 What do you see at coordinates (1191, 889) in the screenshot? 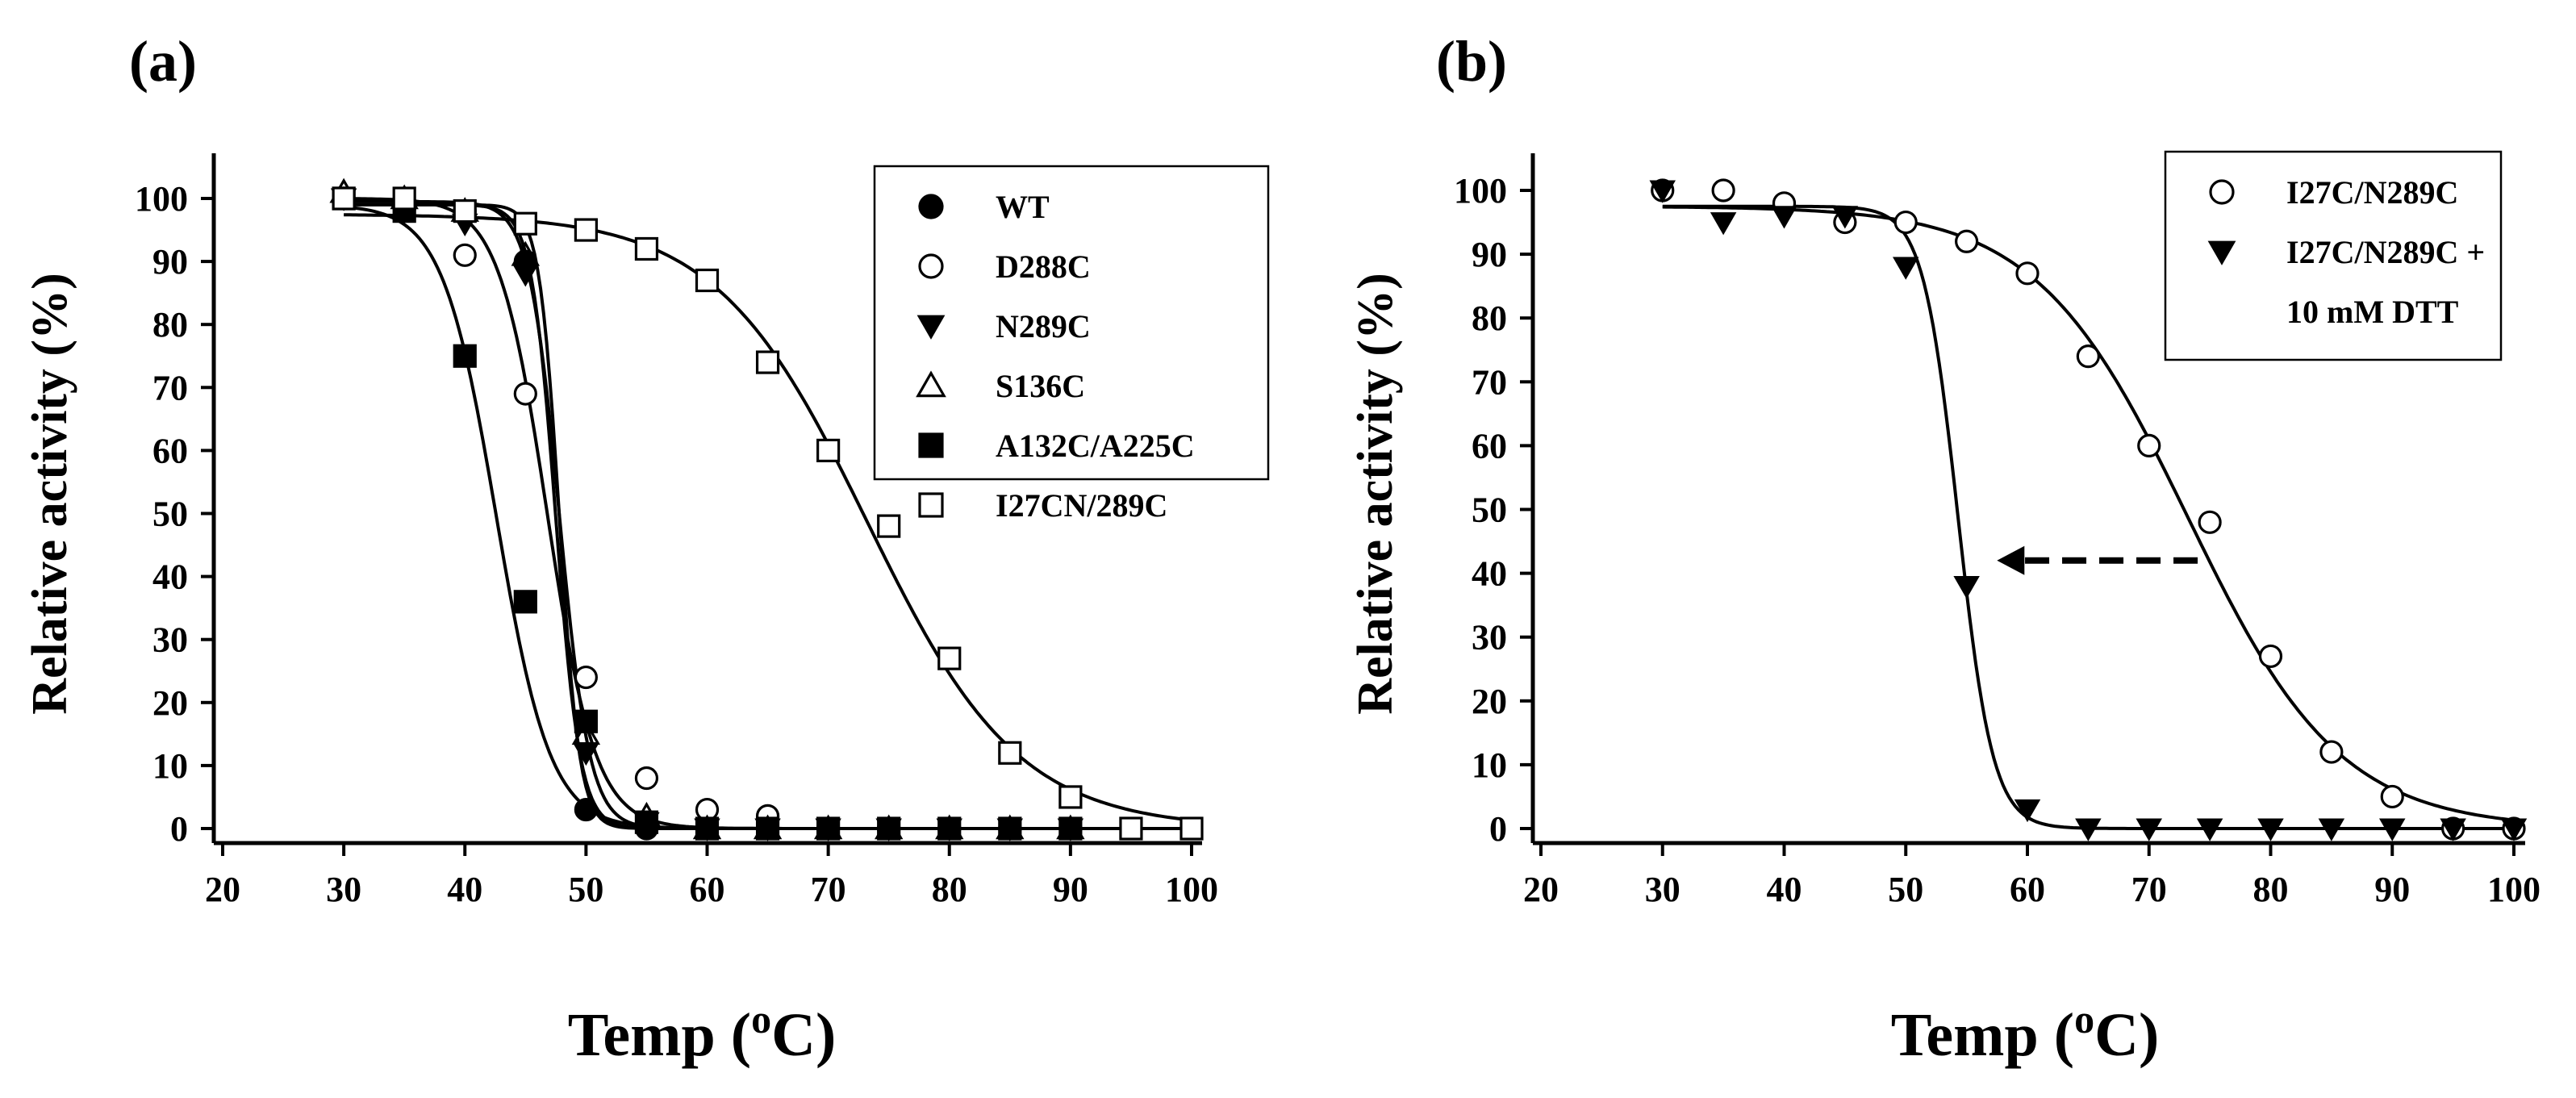
I see `x-tick-label: 100` at bounding box center [1191, 889].